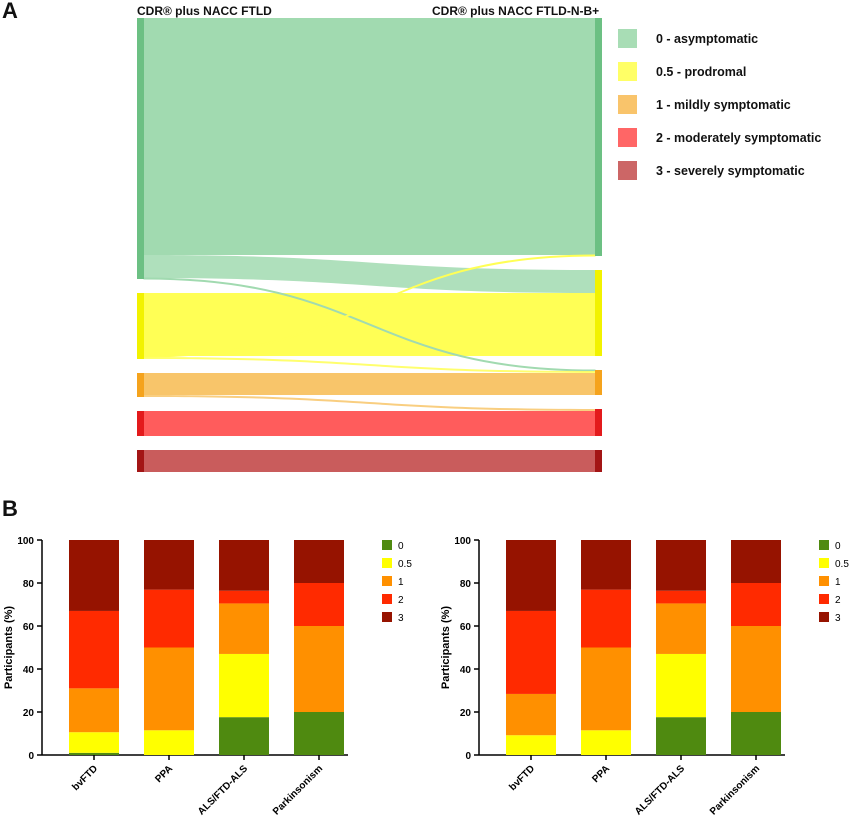  Describe the element at coordinates (10, 508) in the screenshot. I see `panel-b-letter: B` at that location.